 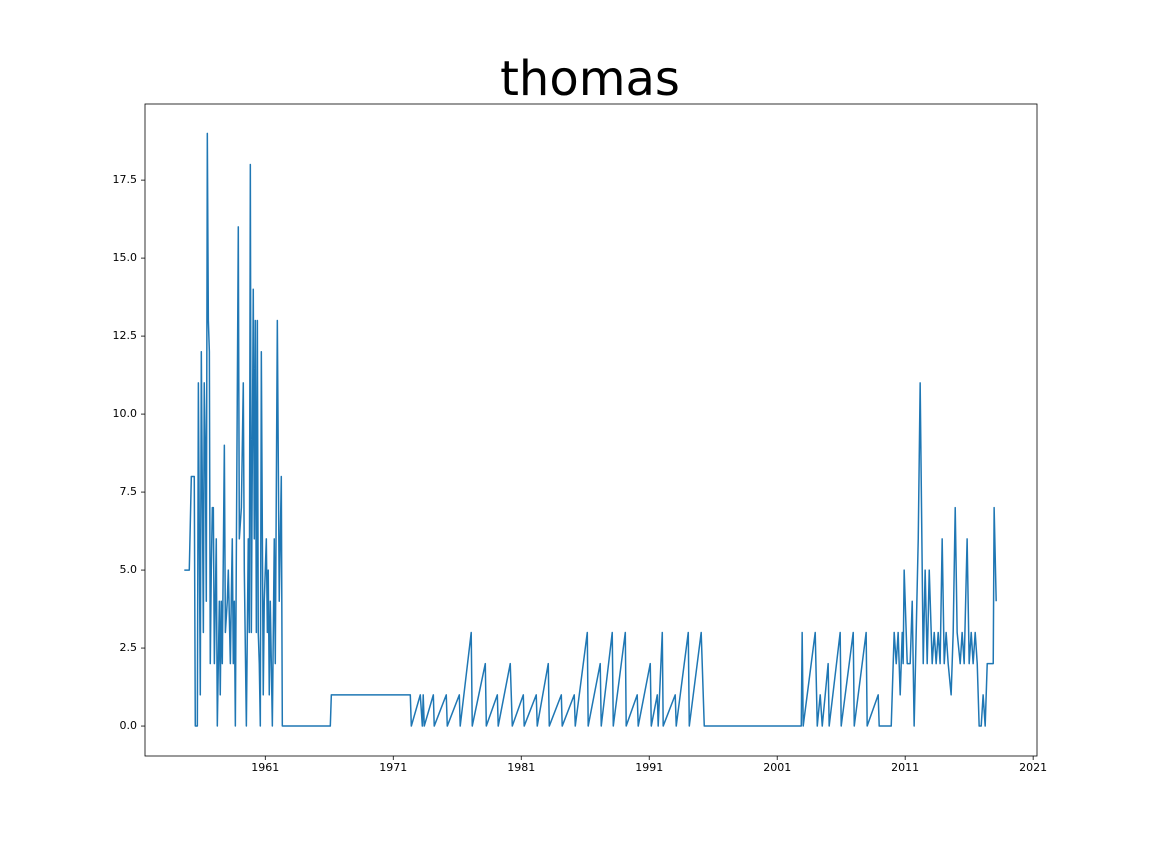 What do you see at coordinates (265, 767) in the screenshot?
I see `x-tick-label: 1961` at bounding box center [265, 767].